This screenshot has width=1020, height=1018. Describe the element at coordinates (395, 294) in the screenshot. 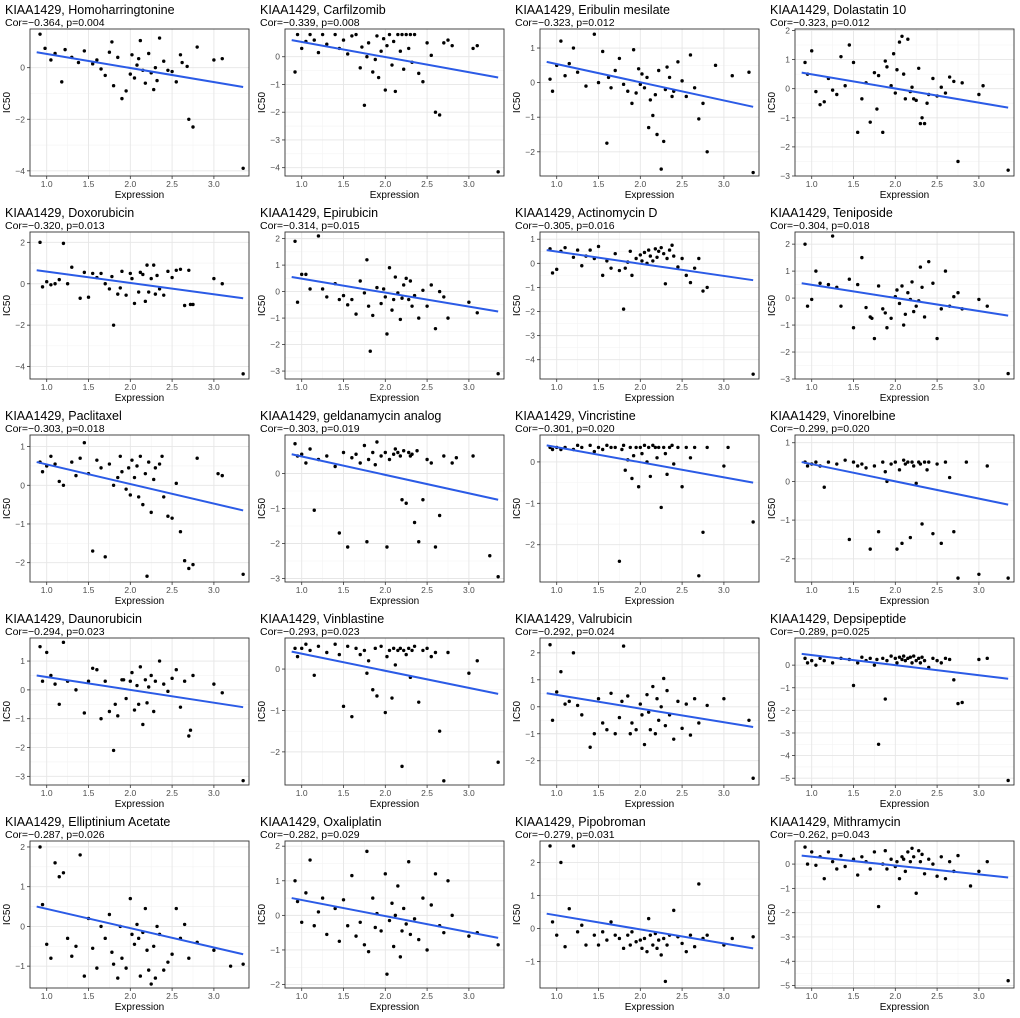

I see `regression-line` at that location.